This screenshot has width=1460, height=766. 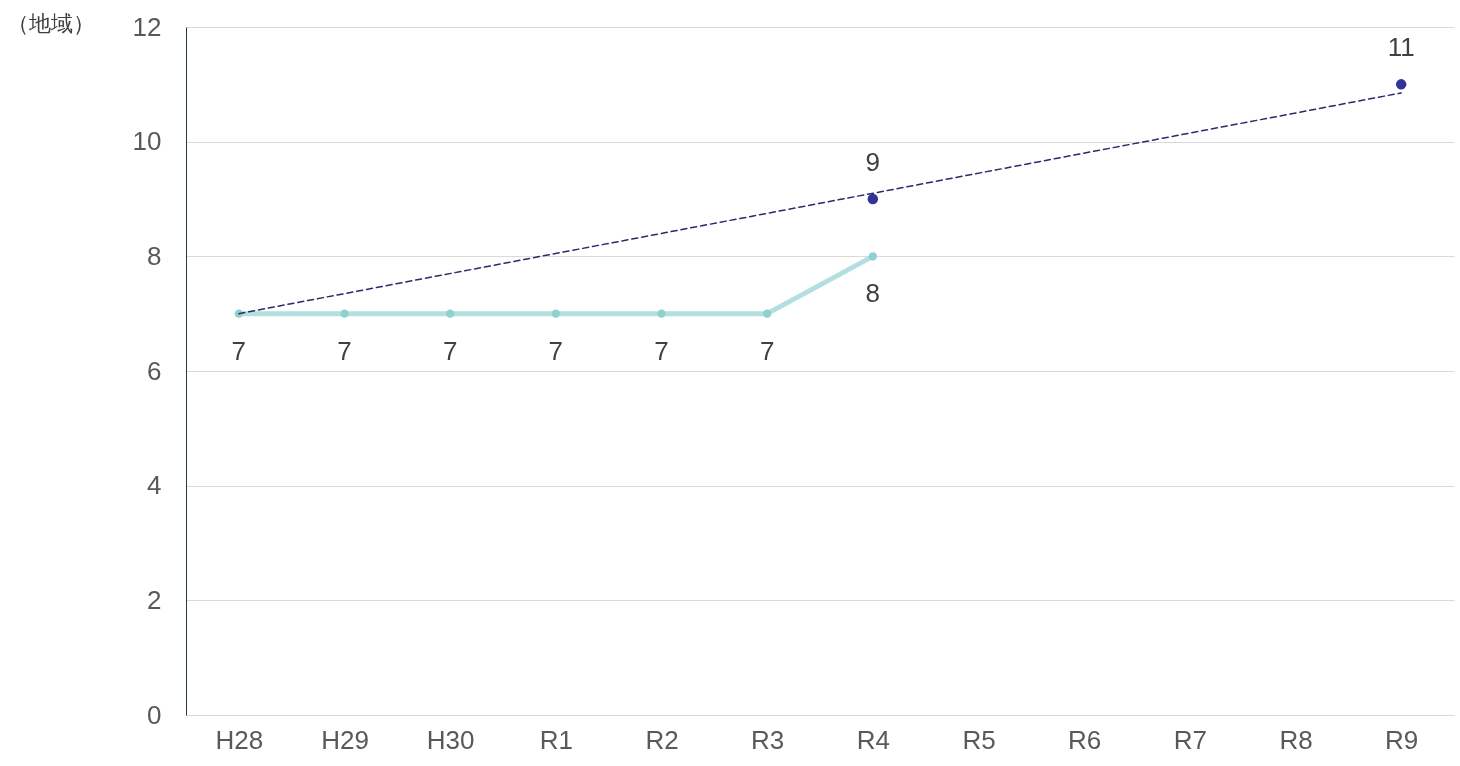 What do you see at coordinates (1401, 47) in the screenshot?
I see `data-label: 11` at bounding box center [1401, 47].